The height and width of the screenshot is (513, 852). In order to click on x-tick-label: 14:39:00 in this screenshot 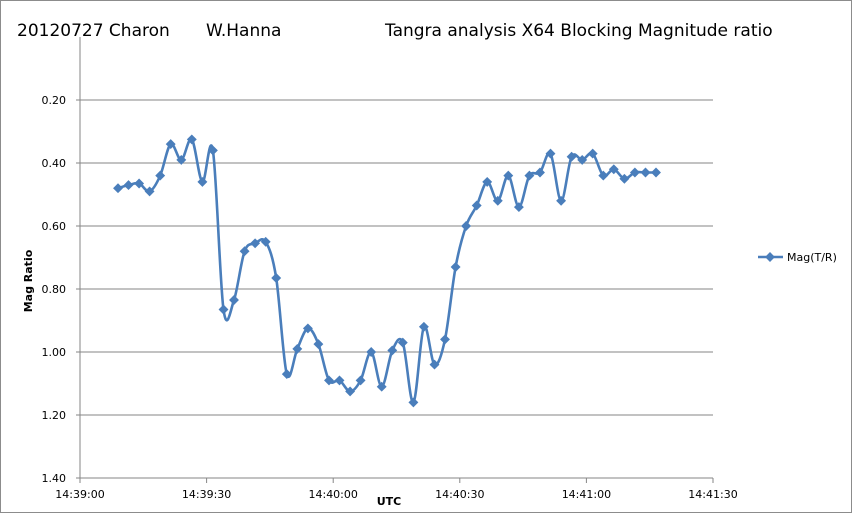, I will do `click(79, 494)`.